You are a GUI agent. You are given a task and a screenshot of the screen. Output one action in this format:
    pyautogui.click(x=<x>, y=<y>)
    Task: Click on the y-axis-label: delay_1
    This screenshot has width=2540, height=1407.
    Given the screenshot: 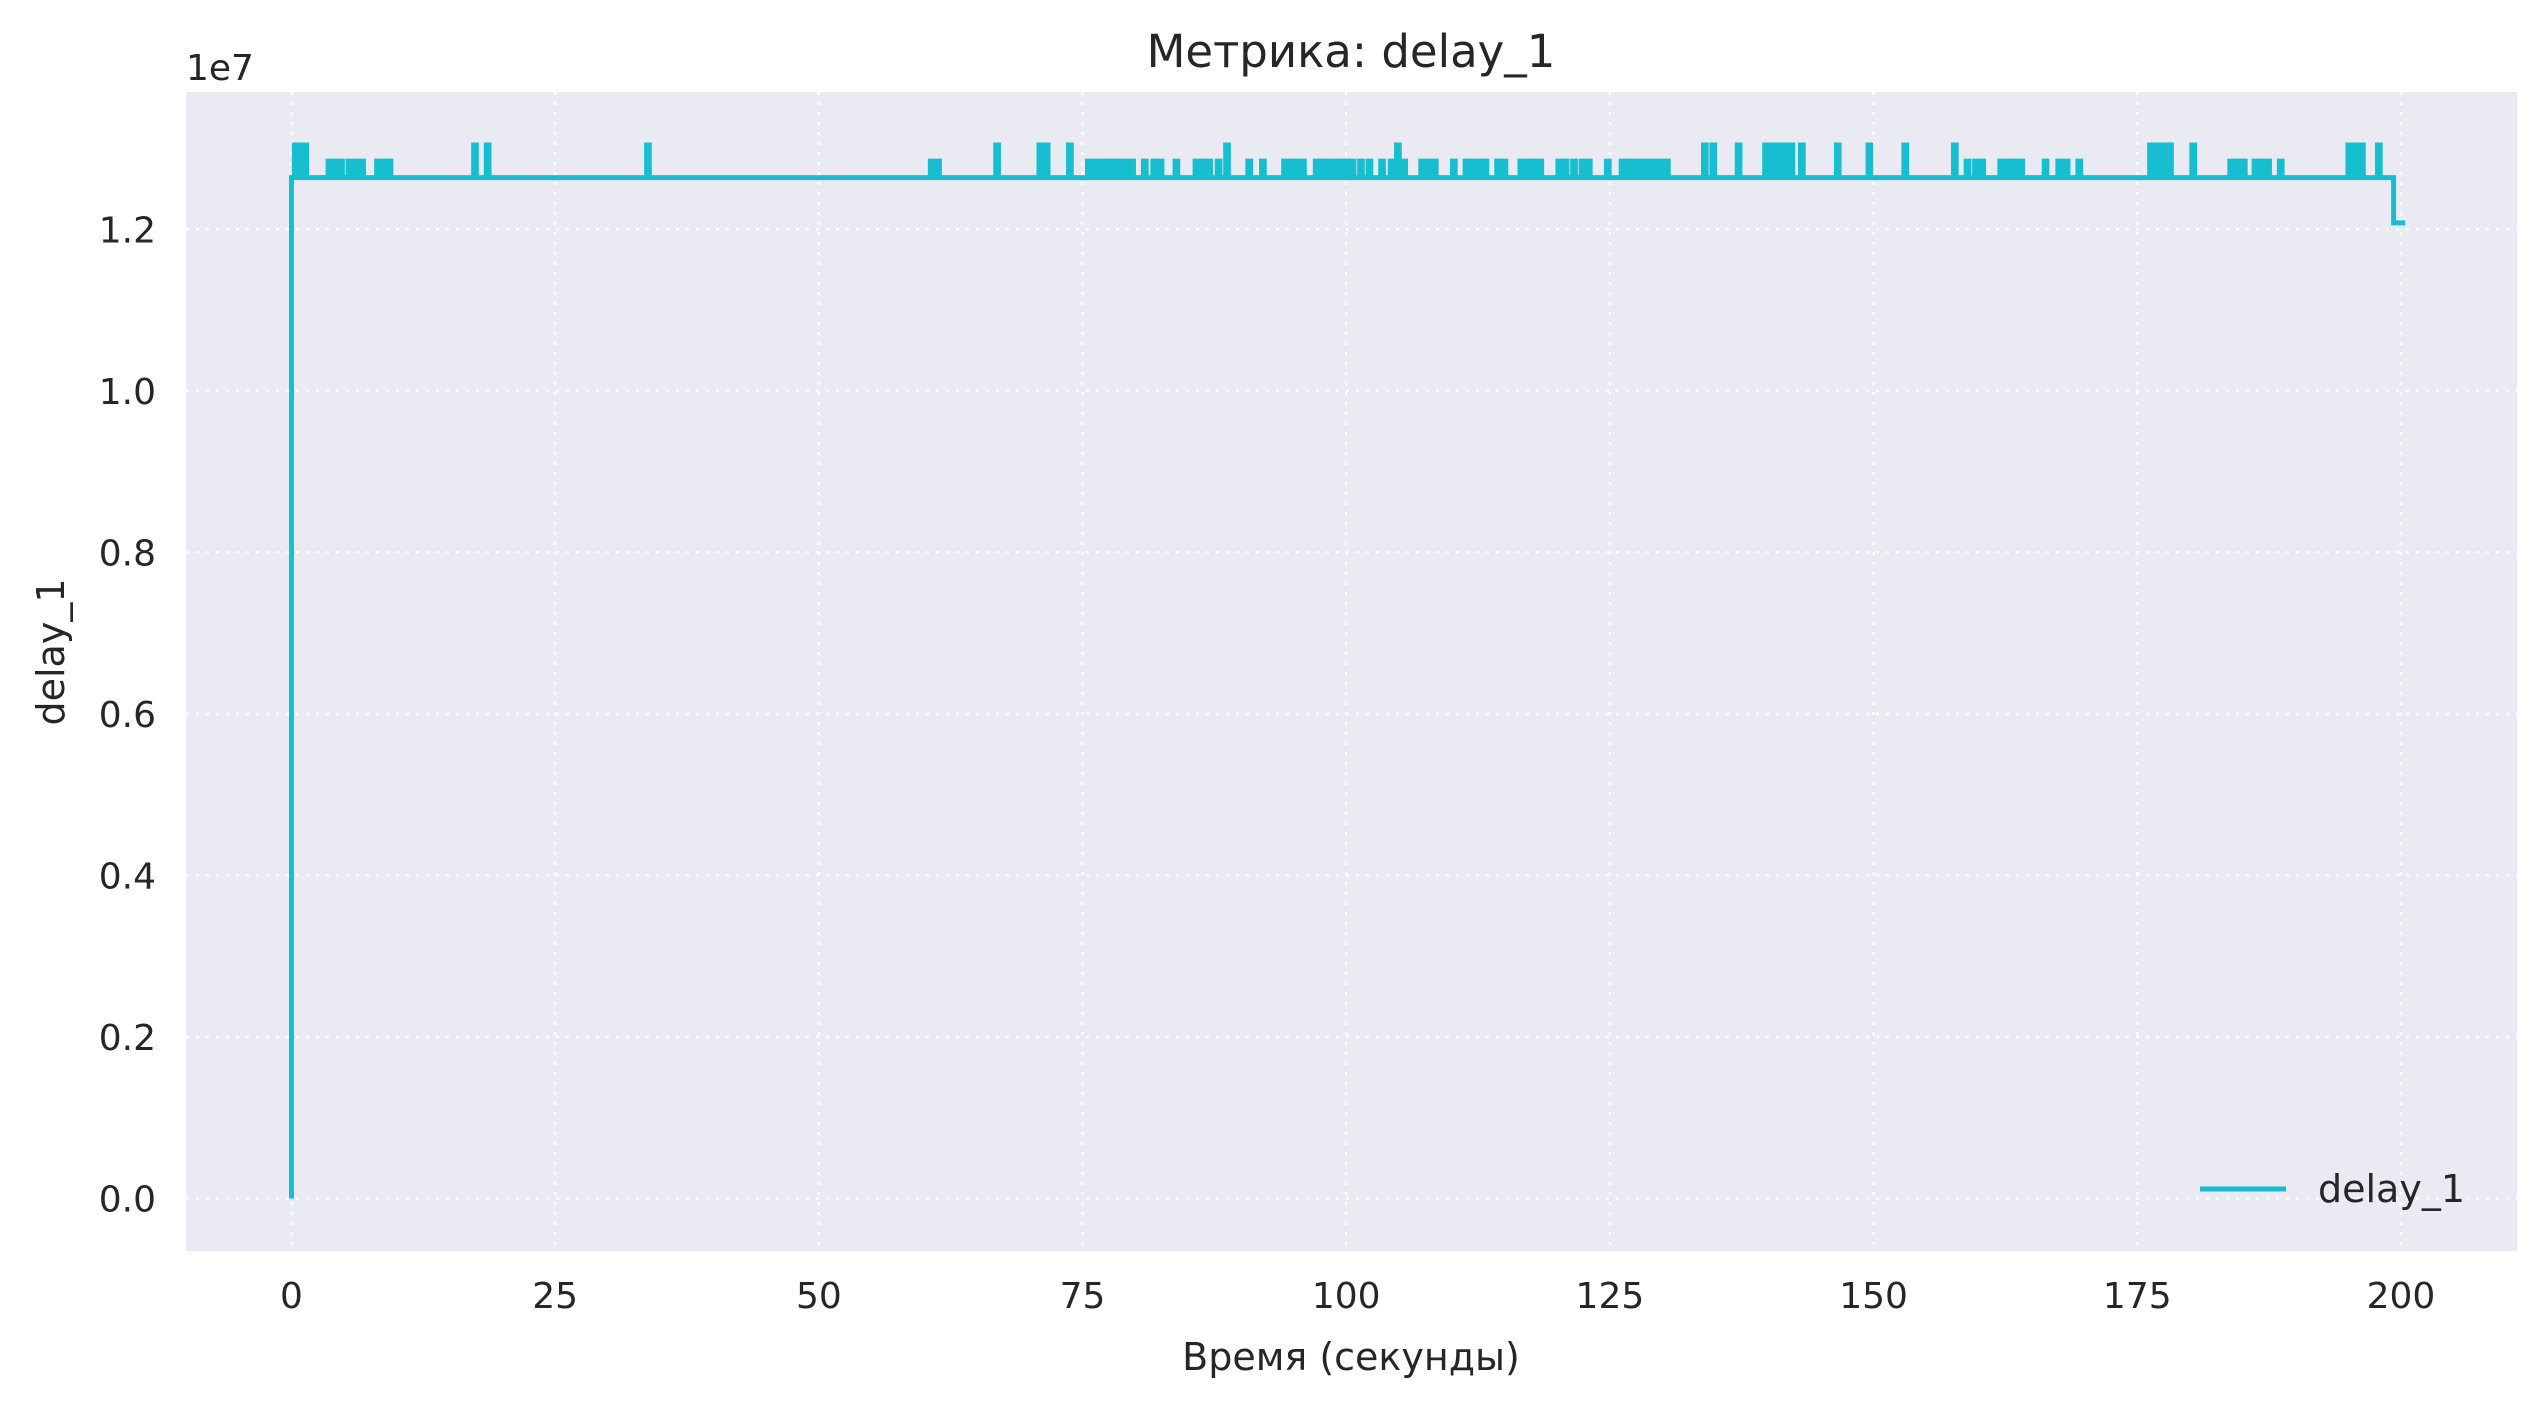 What is the action you would take?
    pyautogui.click(x=51, y=651)
    